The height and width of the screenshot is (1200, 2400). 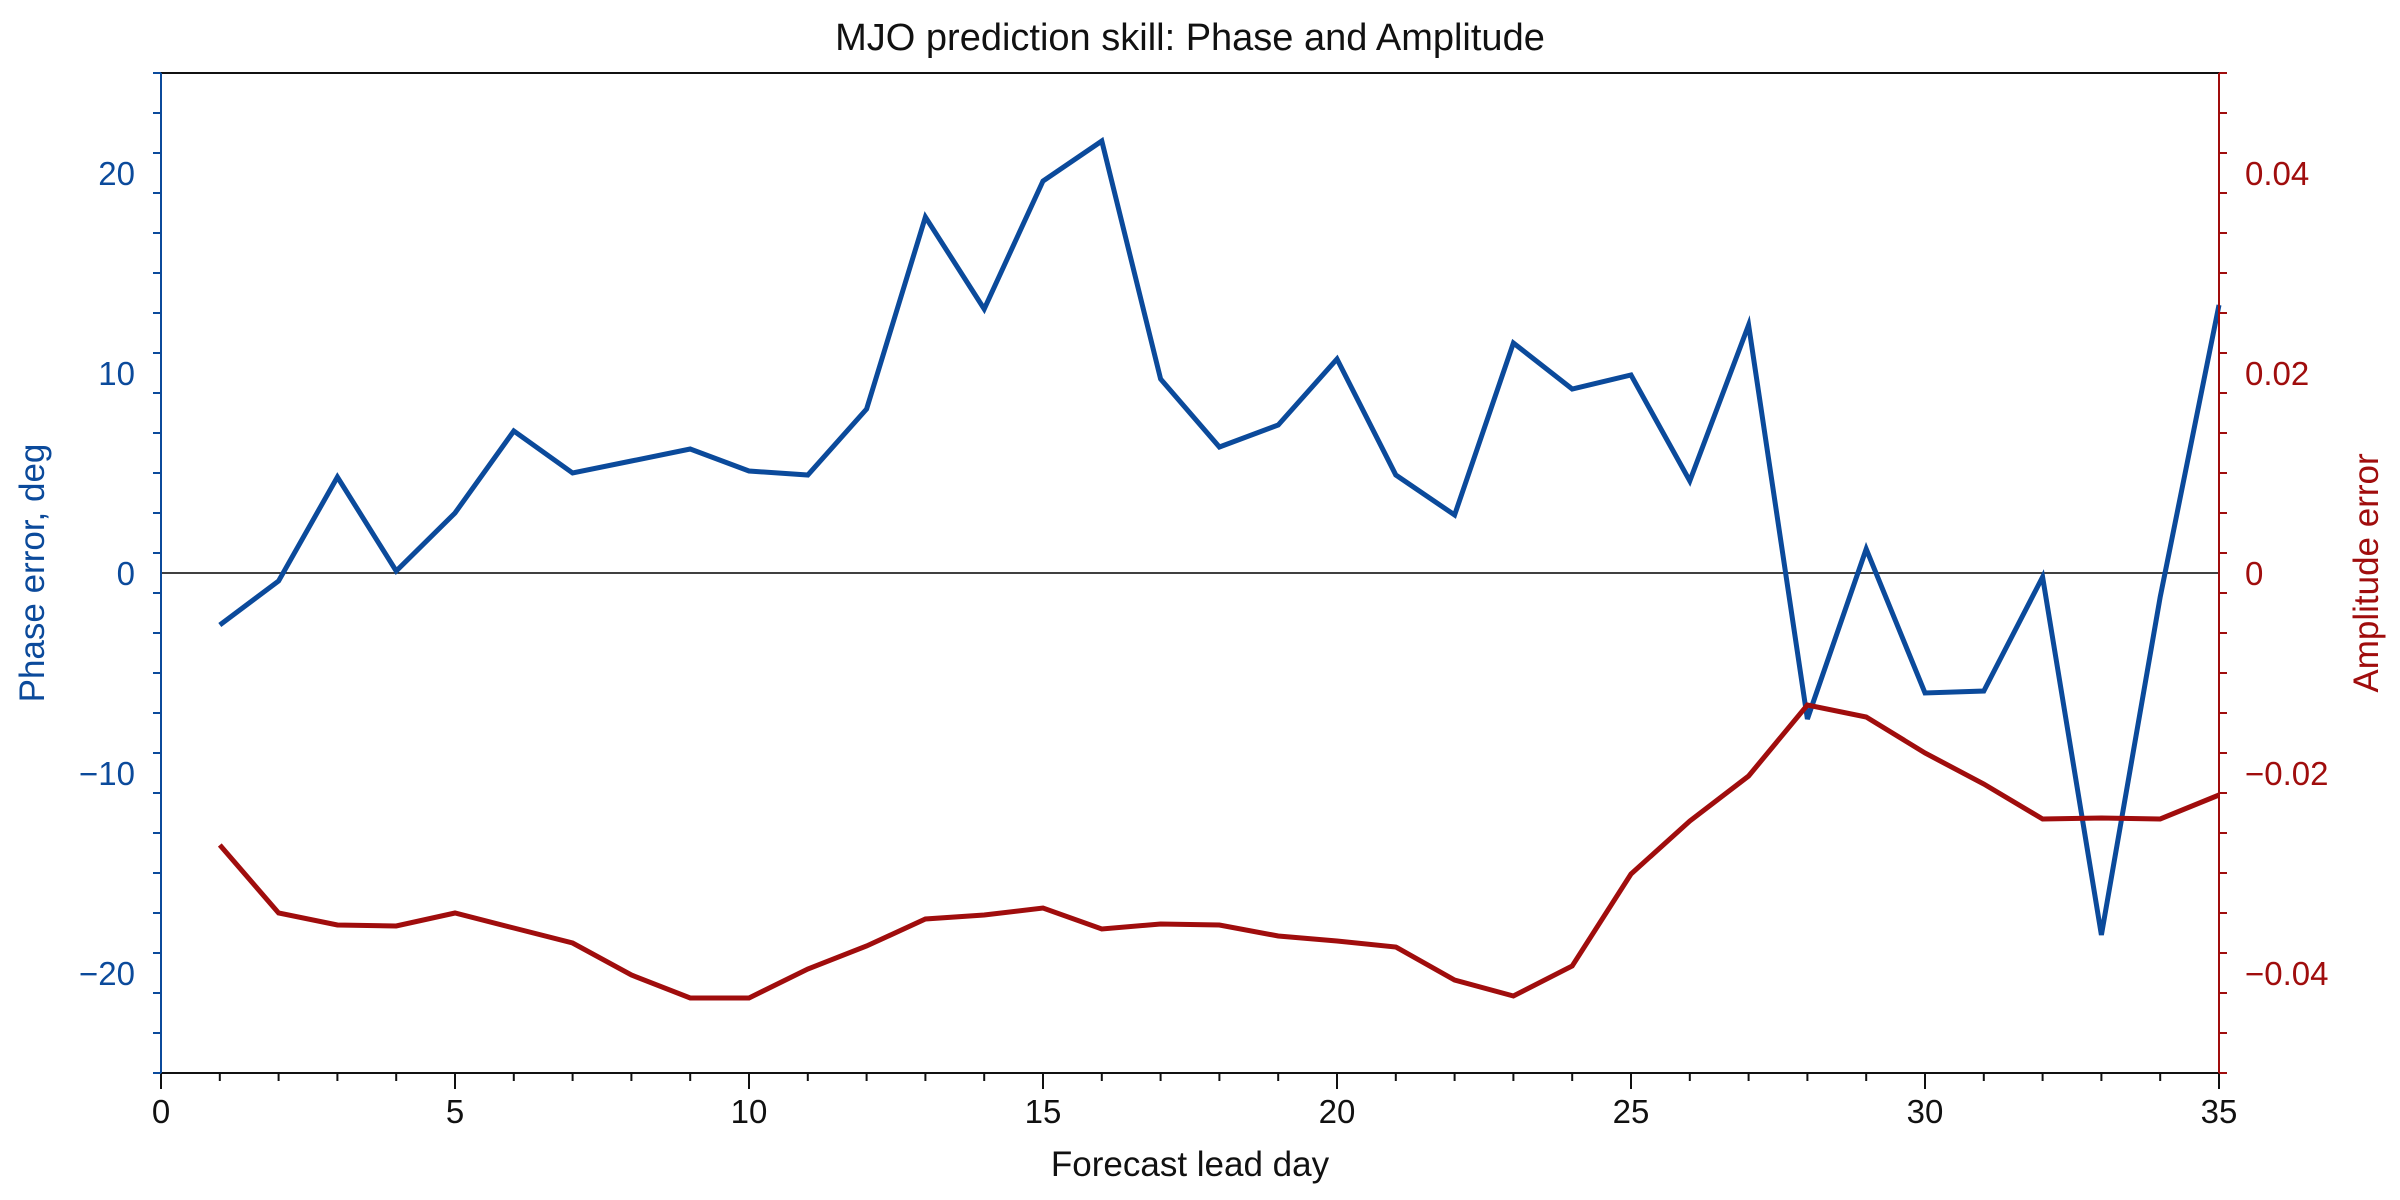 What do you see at coordinates (2366, 573) in the screenshot?
I see `y-axis-right-title: Amplitude error` at bounding box center [2366, 573].